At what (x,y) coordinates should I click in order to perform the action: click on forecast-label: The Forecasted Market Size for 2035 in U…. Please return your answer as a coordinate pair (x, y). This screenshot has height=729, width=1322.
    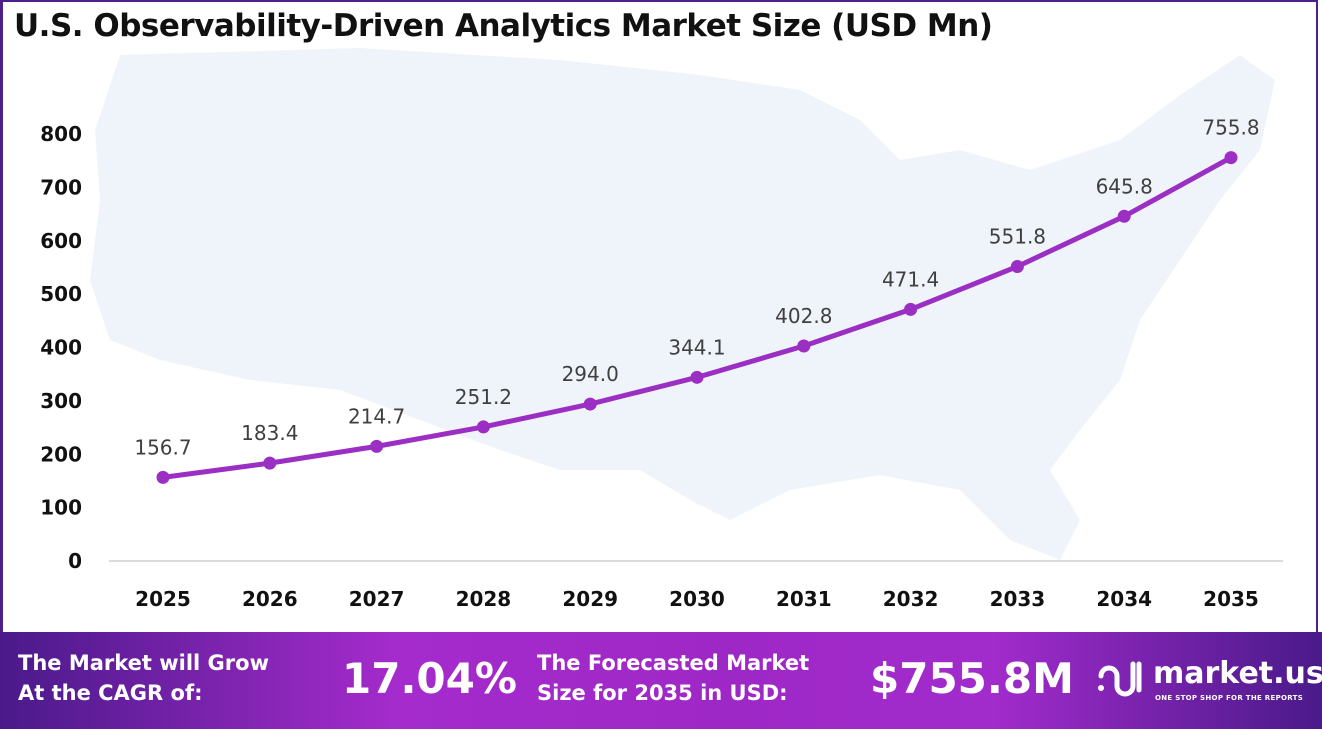
    Looking at the image, I should click on (673, 678).